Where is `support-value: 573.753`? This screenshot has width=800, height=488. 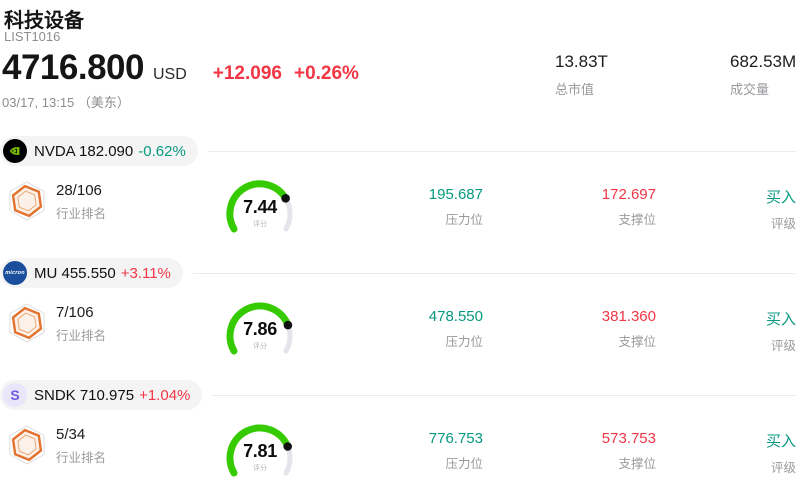 support-value: 573.753 is located at coordinates (628, 438).